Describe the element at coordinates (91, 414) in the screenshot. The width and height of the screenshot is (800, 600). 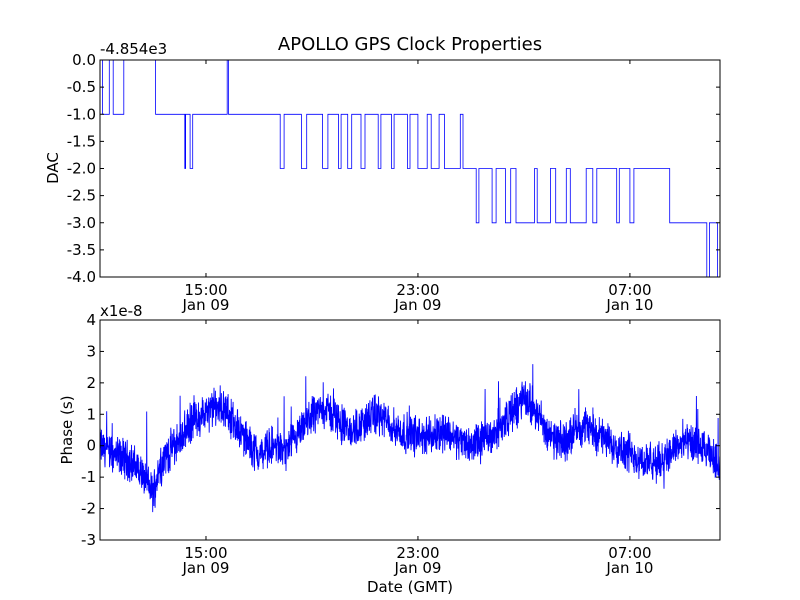
I see `ytick-label: 1` at that location.